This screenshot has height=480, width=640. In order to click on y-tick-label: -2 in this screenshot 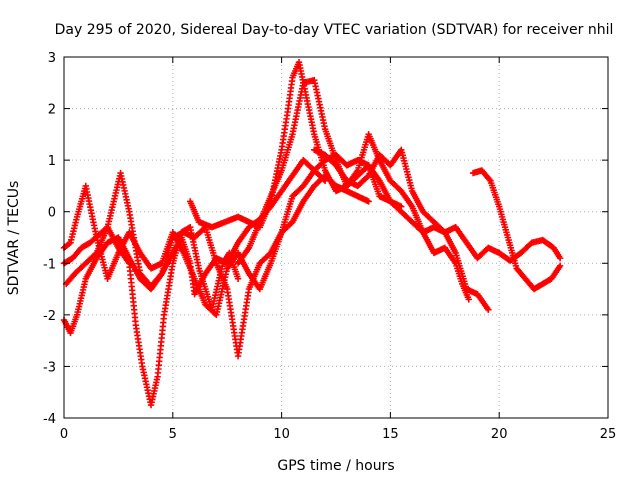, I will do `click(49, 316)`.